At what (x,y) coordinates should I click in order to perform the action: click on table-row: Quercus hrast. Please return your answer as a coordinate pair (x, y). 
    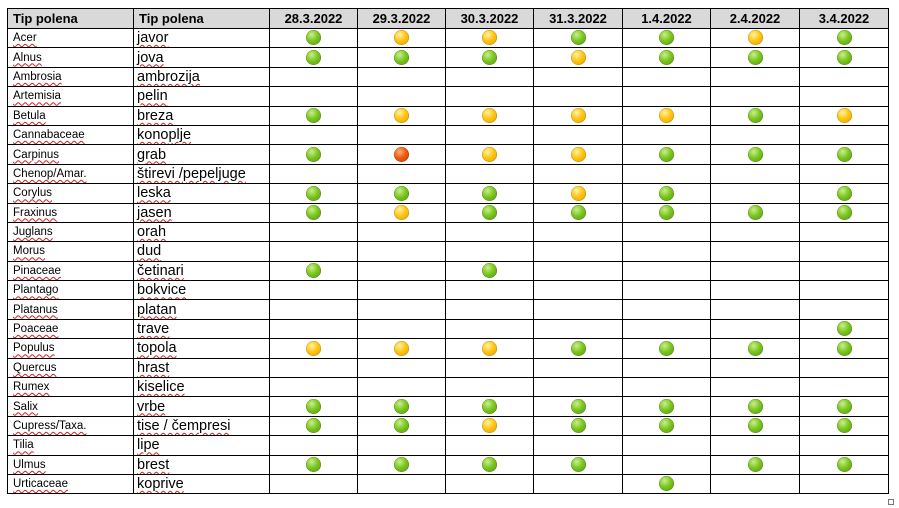
    Looking at the image, I should click on (448, 368).